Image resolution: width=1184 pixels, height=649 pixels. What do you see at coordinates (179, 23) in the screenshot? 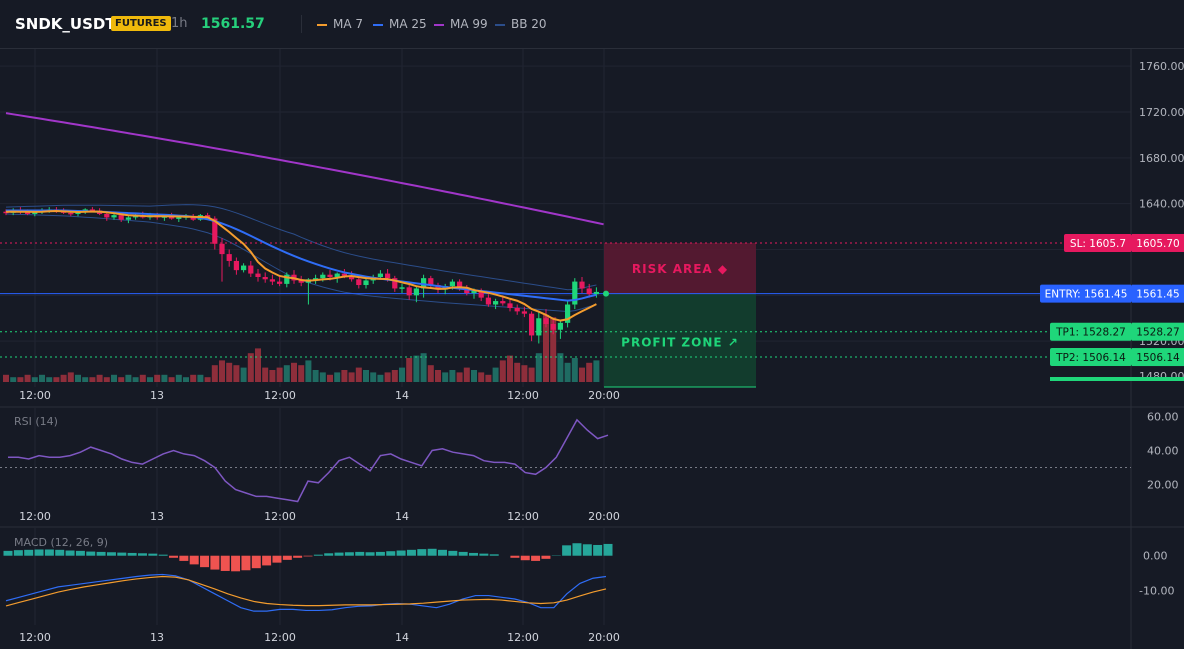
I see `interval-selector: 1h` at bounding box center [179, 23].